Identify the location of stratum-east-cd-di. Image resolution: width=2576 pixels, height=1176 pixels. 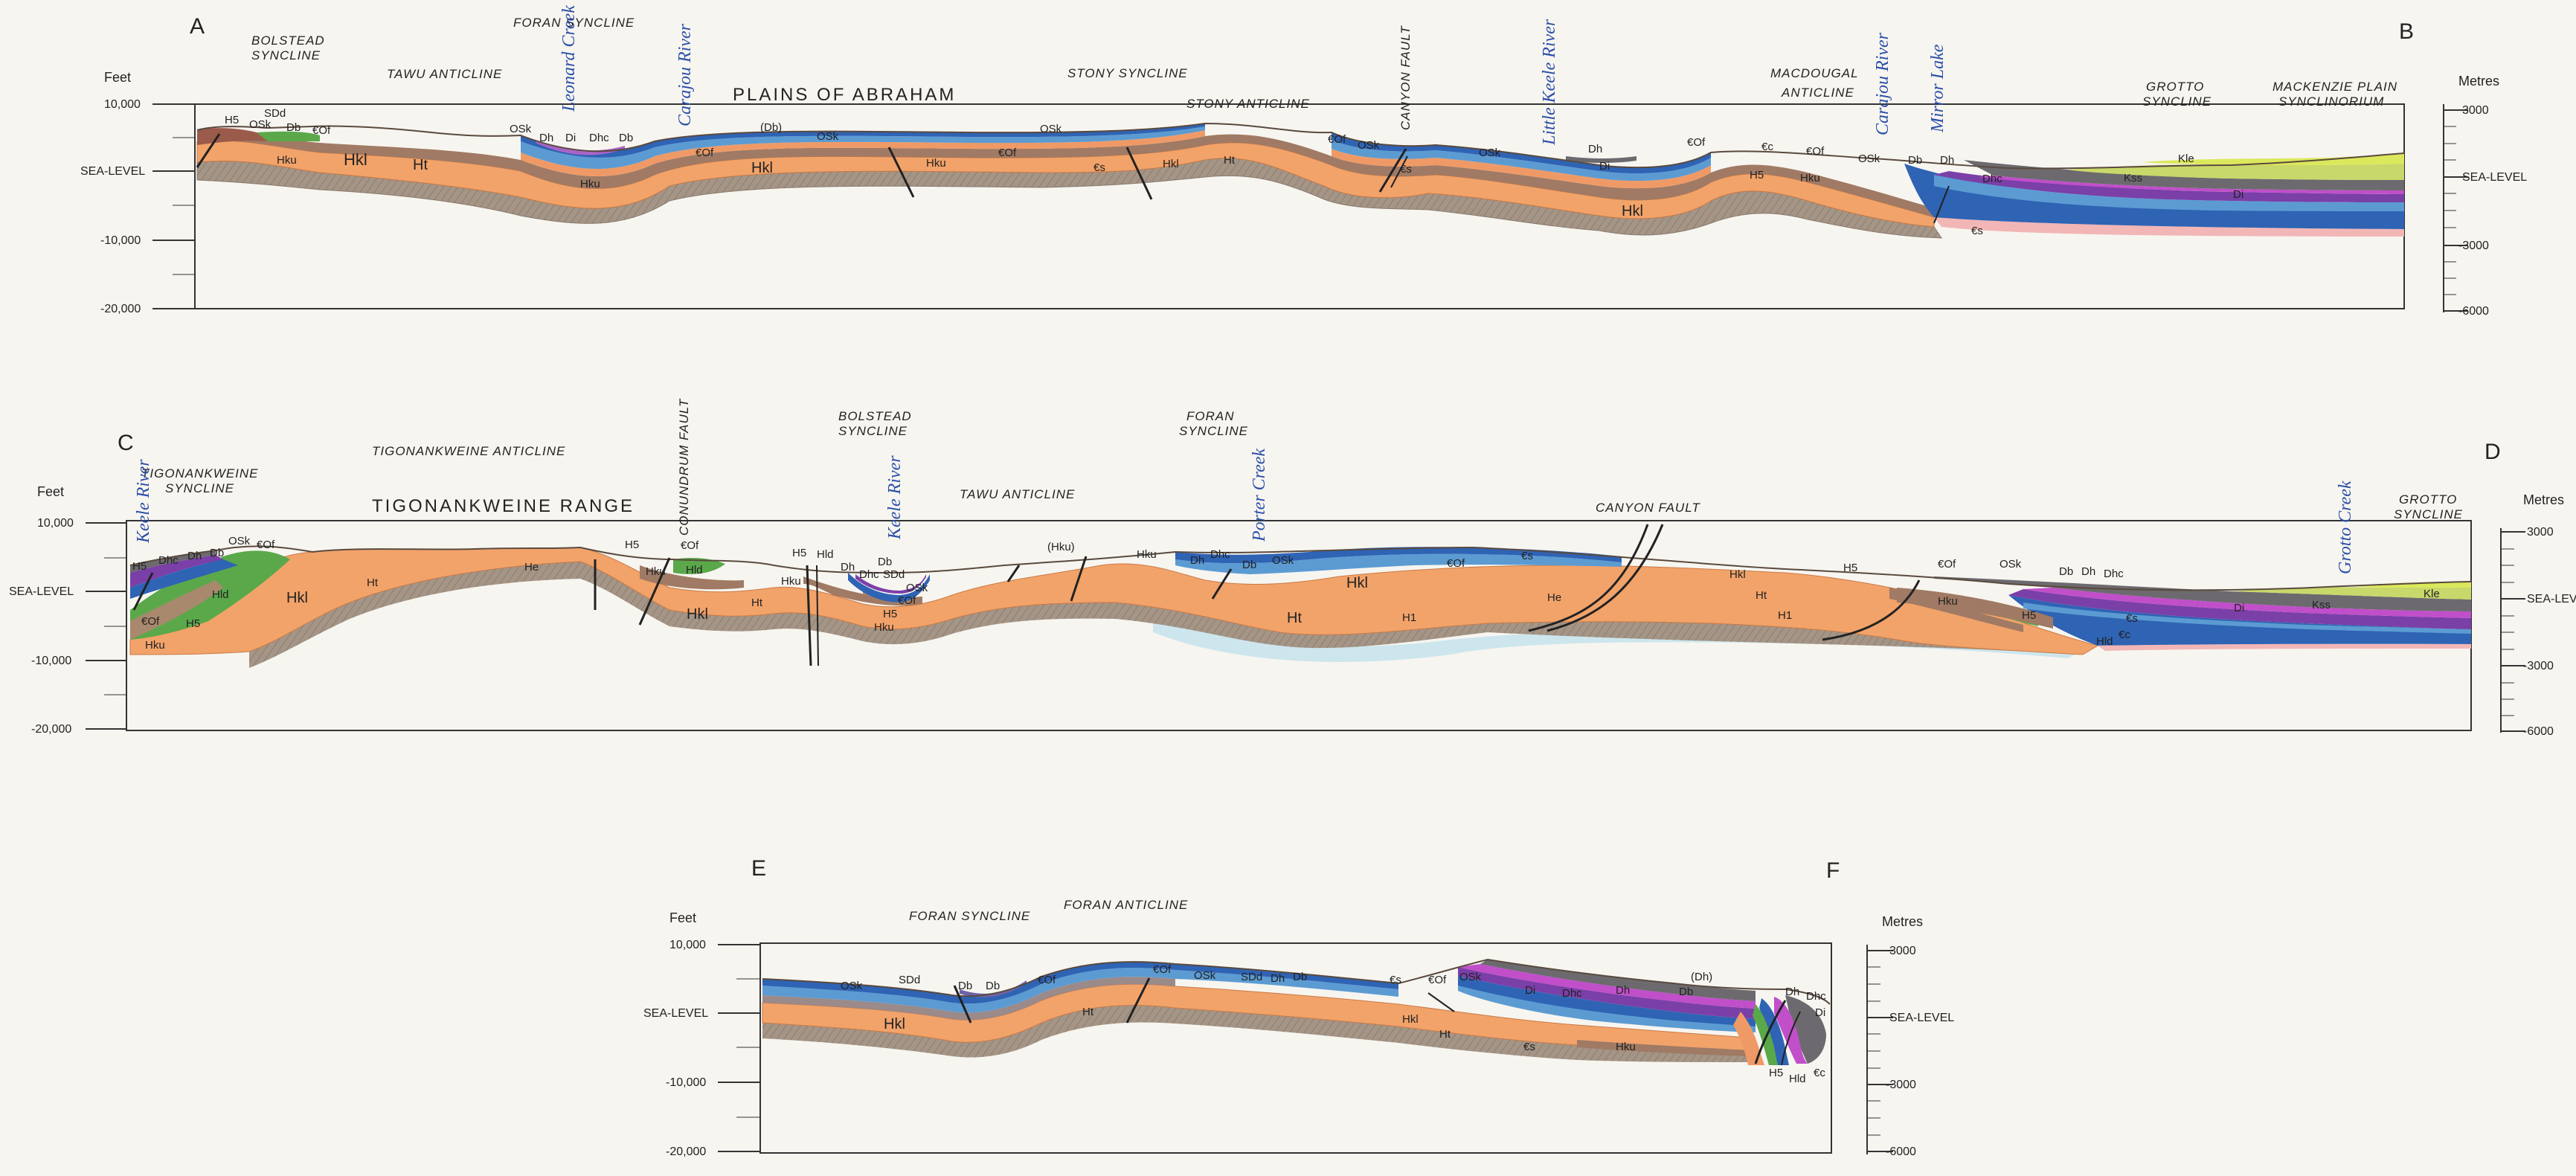
(2202, 593).